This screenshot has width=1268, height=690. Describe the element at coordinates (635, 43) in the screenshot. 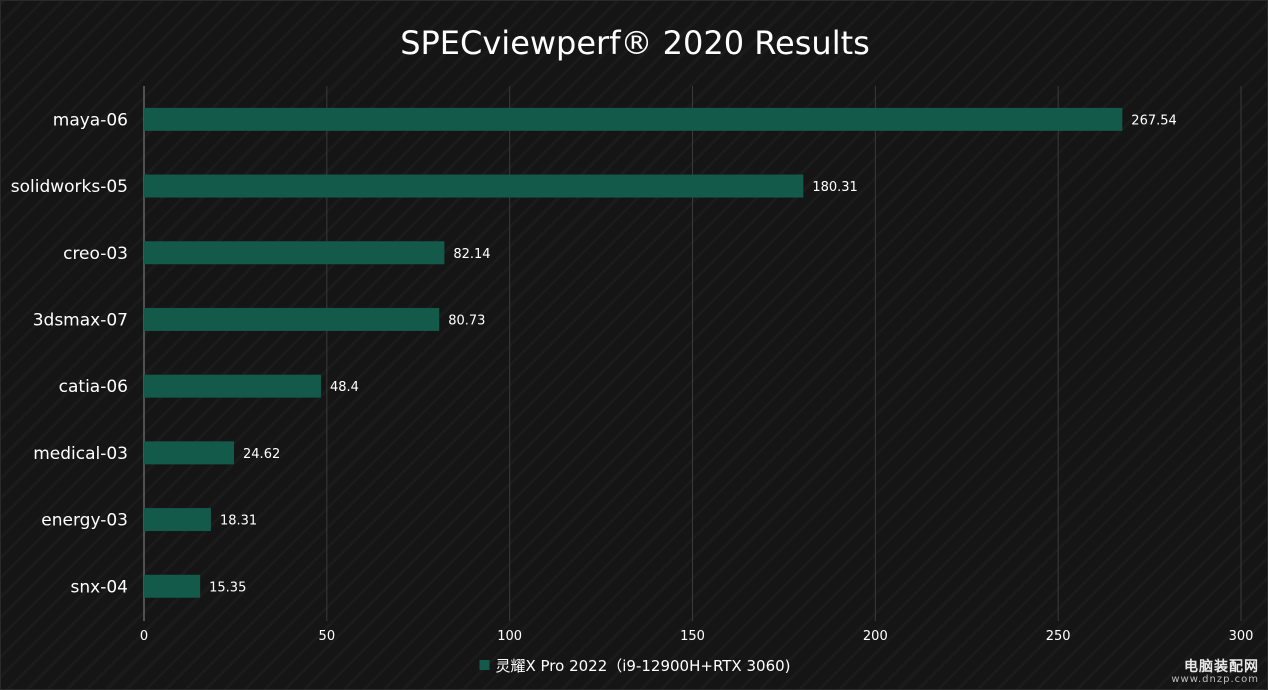

I see `chart-title: SPECviewperf® 2020 Results` at that location.